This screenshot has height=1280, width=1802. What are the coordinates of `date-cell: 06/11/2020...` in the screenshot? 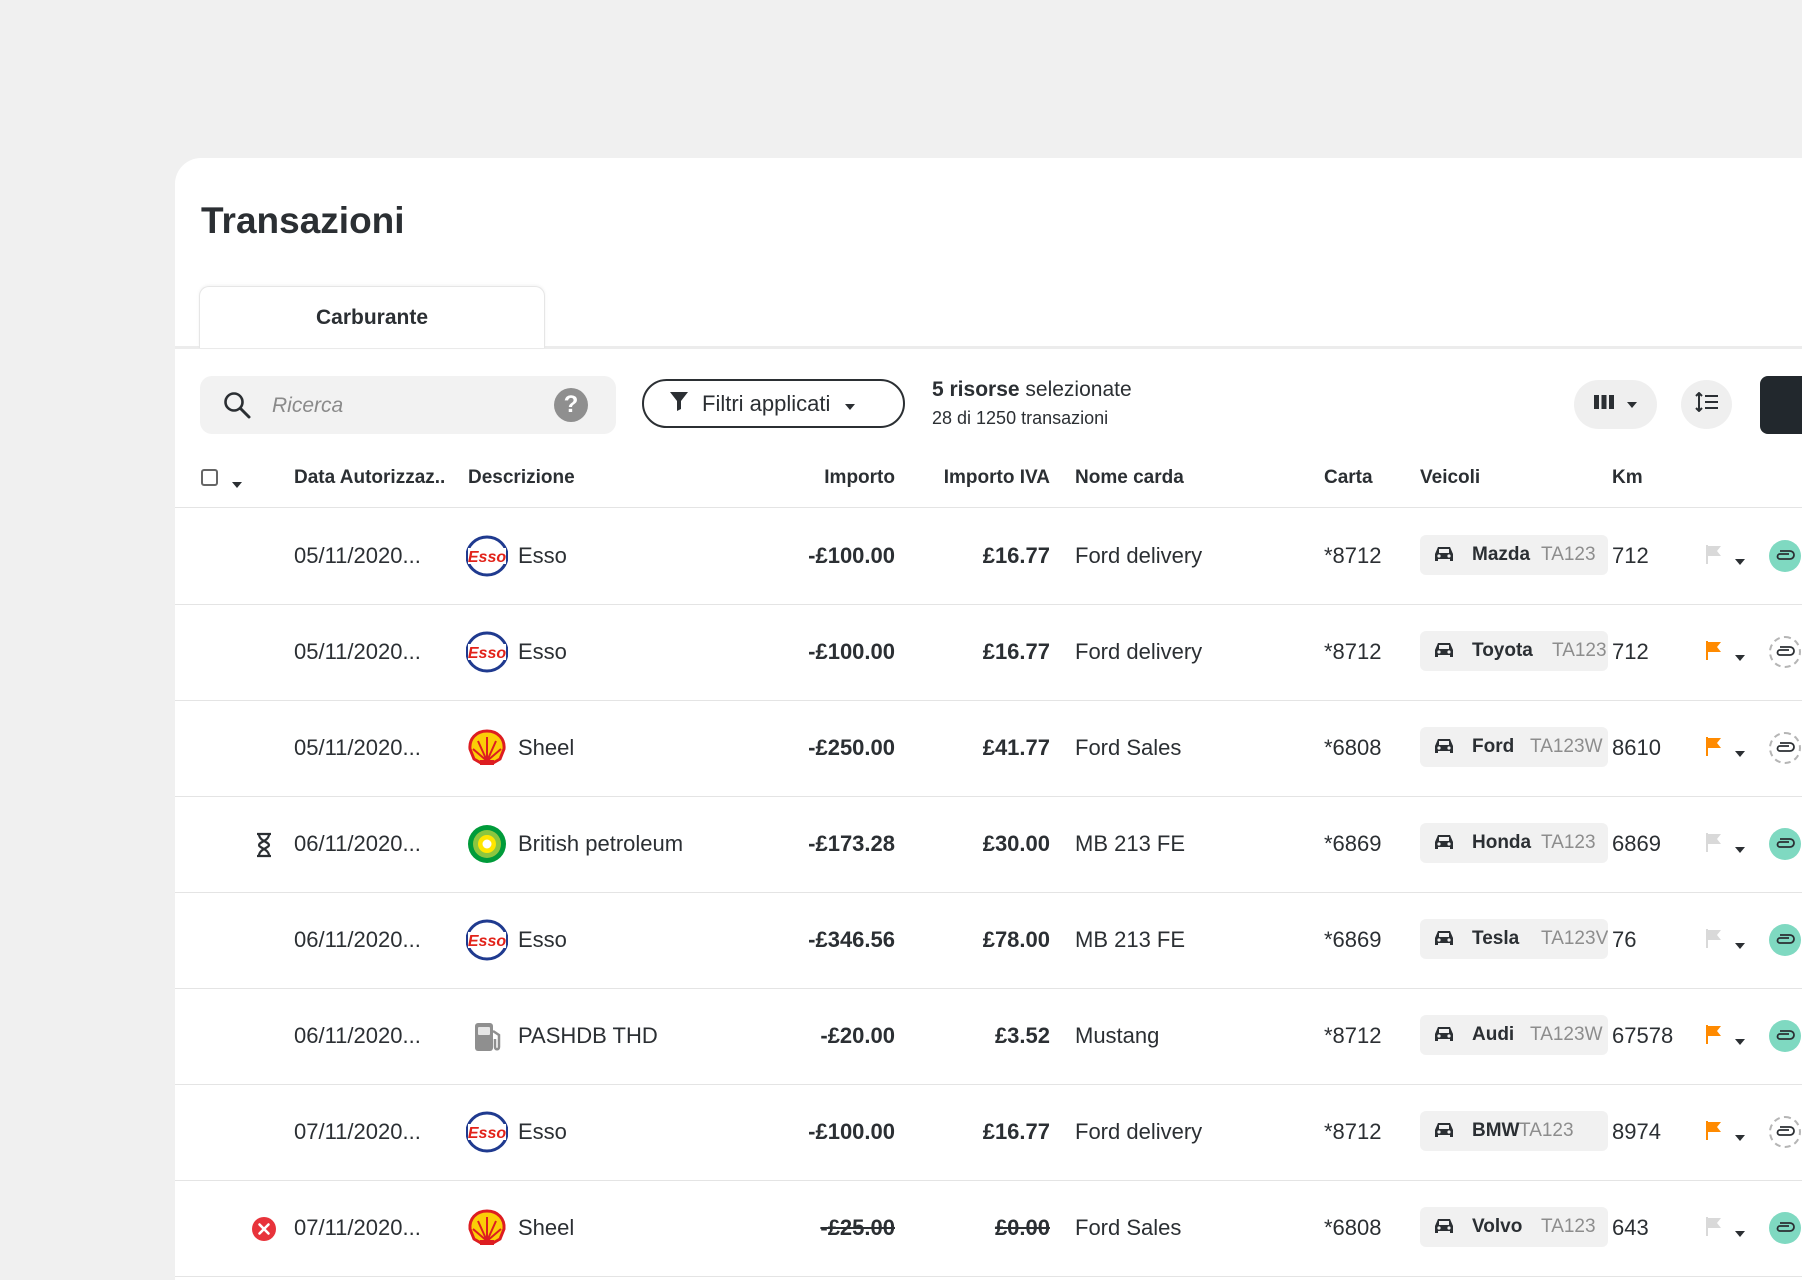 It's located at (357, 1035).